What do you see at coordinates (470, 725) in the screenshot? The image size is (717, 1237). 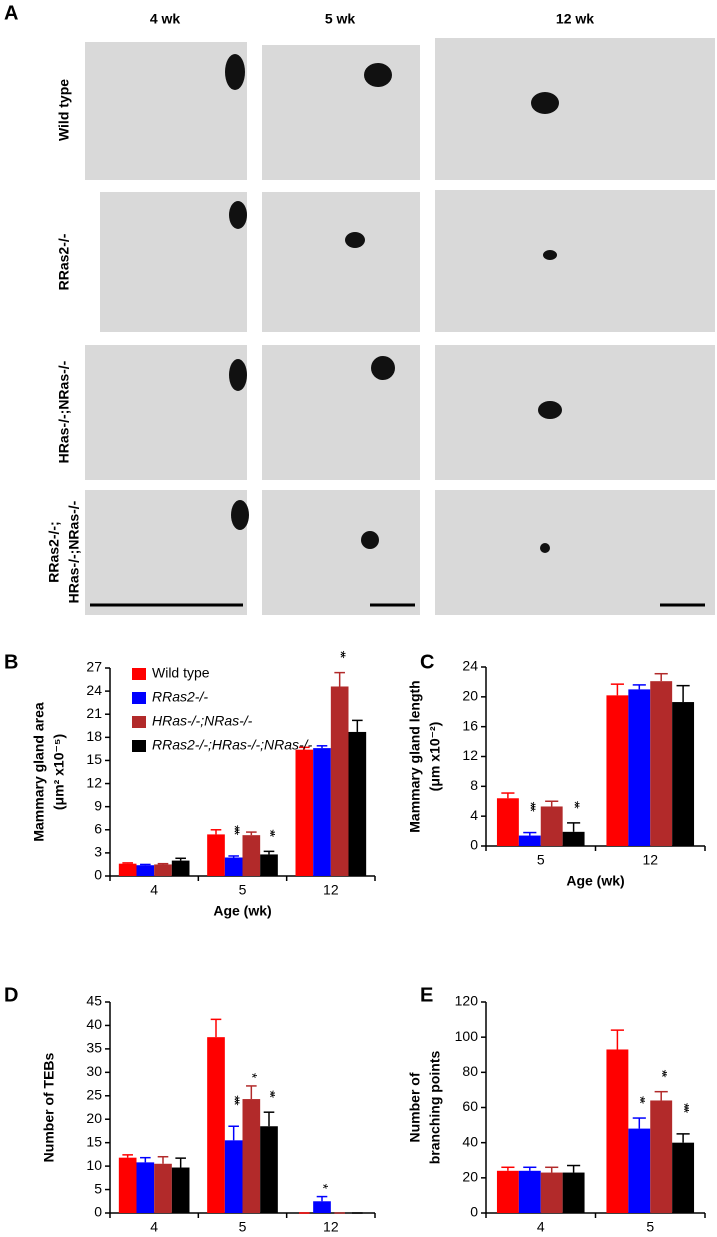 I see `y-tick-label: 16` at bounding box center [470, 725].